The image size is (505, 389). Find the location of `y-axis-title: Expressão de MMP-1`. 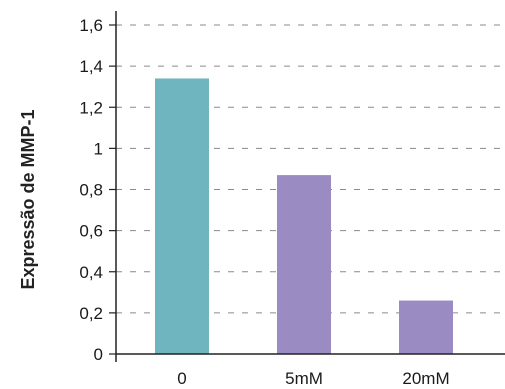

y-axis-title: Expressão de MMP-1 is located at coordinates (28, 199).